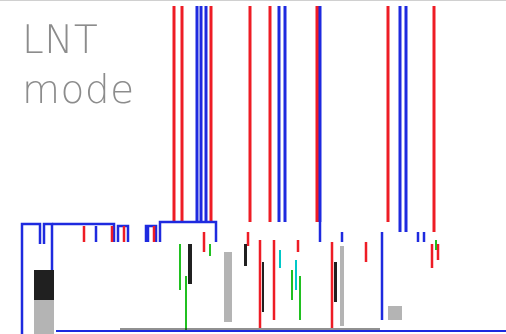 This screenshot has width=506, height=334. Describe the element at coordinates (185, 278) in the screenshot. I see `dark-block-group` at that location.